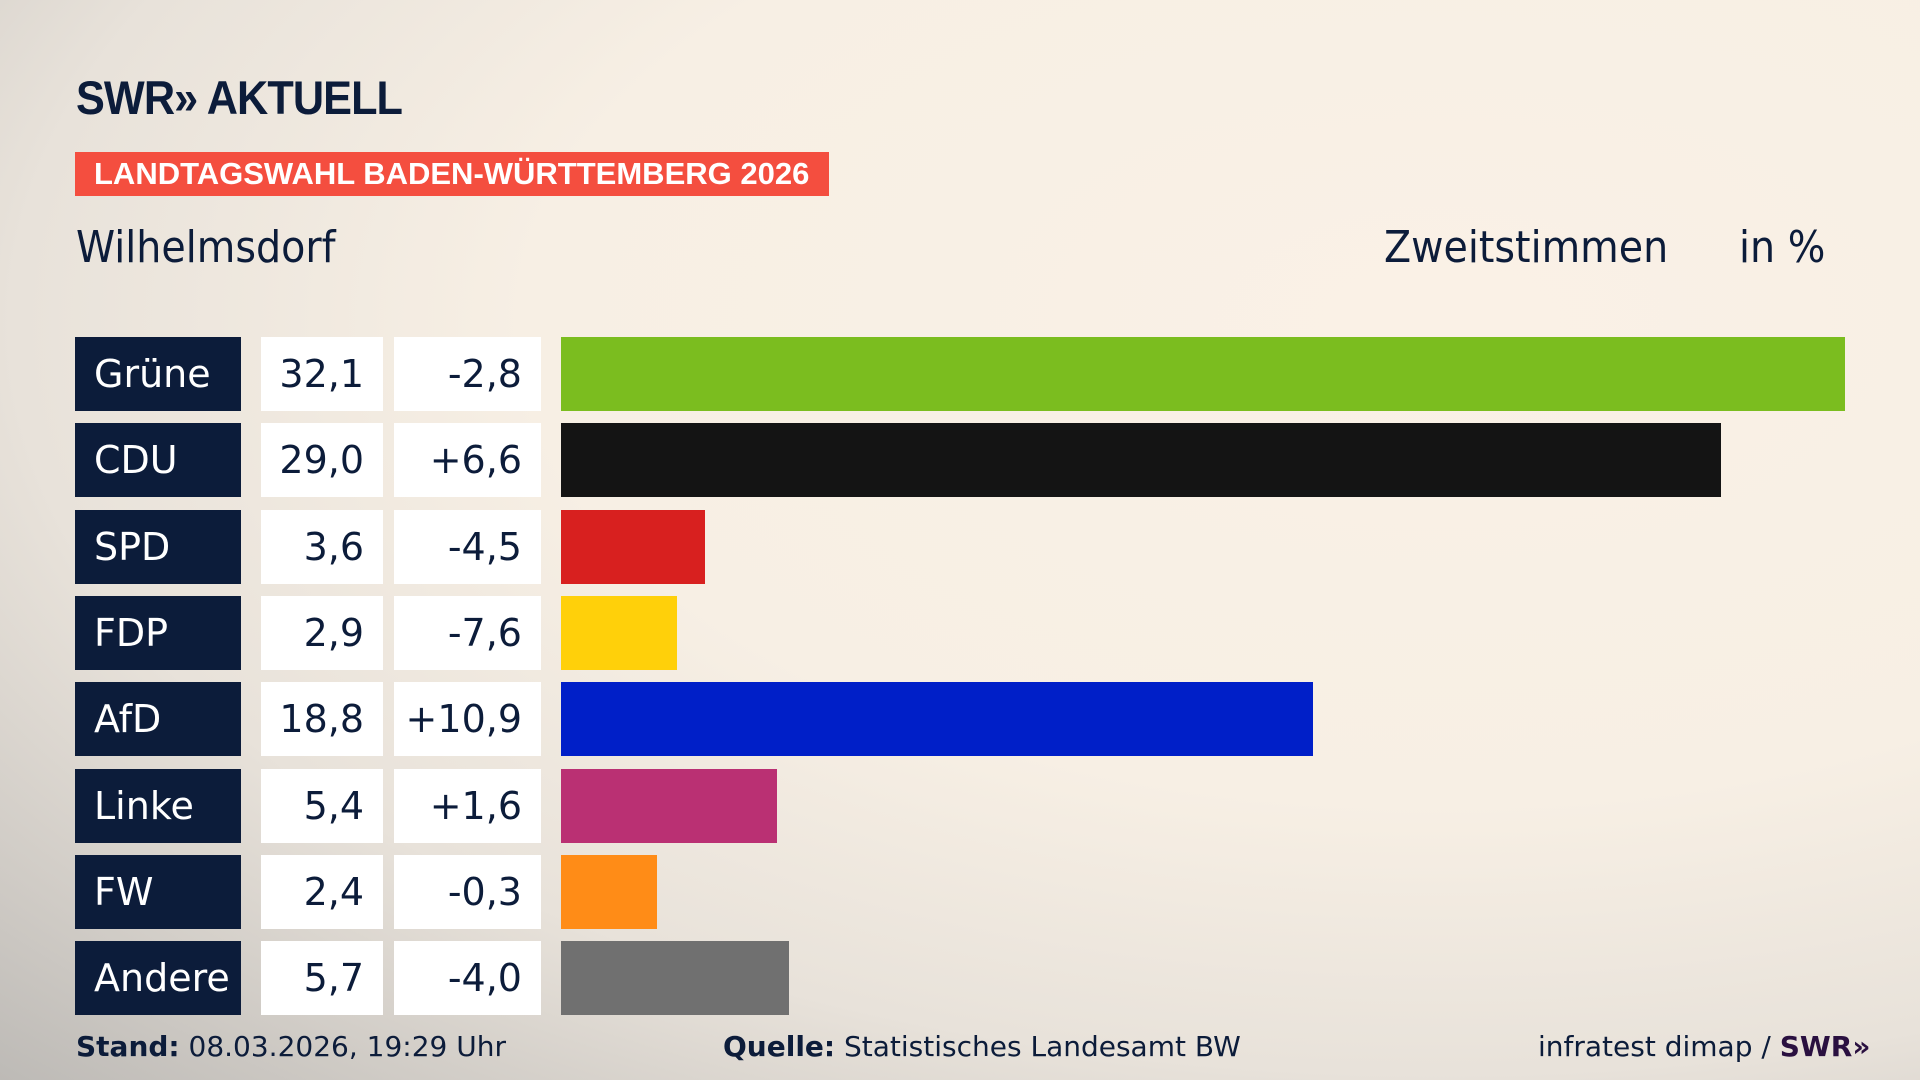 The height and width of the screenshot is (1080, 1920). Describe the element at coordinates (1038, 1046) in the screenshot. I see `source-value: Statistisches Landesamt BW` at that location.